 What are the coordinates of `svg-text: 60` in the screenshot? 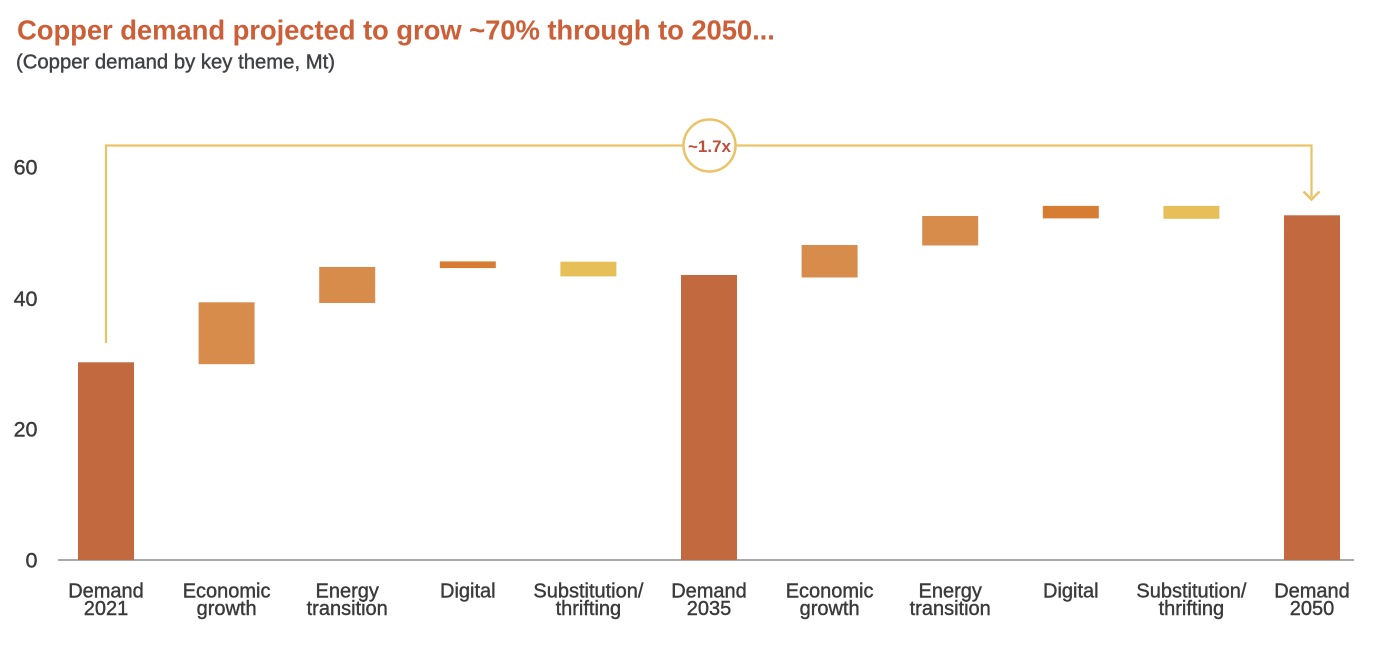 It's located at (26, 168).